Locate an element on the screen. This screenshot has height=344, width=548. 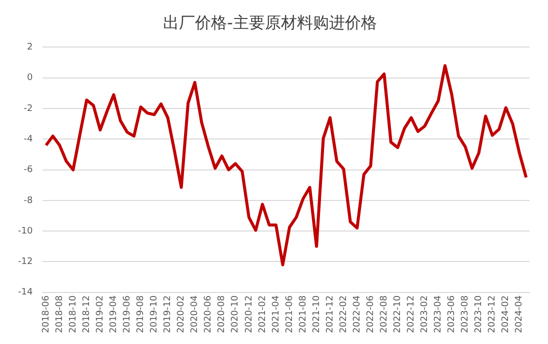
x-tick-label: 2019-04 is located at coordinates (114, 314).